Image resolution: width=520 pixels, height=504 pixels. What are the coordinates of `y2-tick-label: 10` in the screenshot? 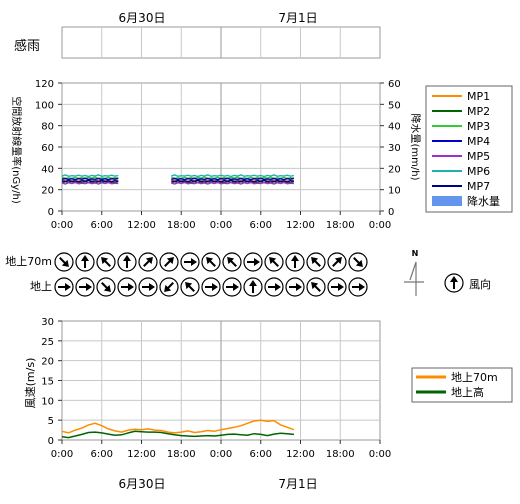 It's located at (394, 191).